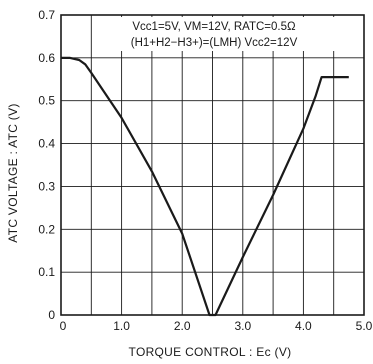 This screenshot has height=364, width=373. Describe the element at coordinates (46, 272) in the screenshot. I see `y-tick-label: 0.1` at that location.